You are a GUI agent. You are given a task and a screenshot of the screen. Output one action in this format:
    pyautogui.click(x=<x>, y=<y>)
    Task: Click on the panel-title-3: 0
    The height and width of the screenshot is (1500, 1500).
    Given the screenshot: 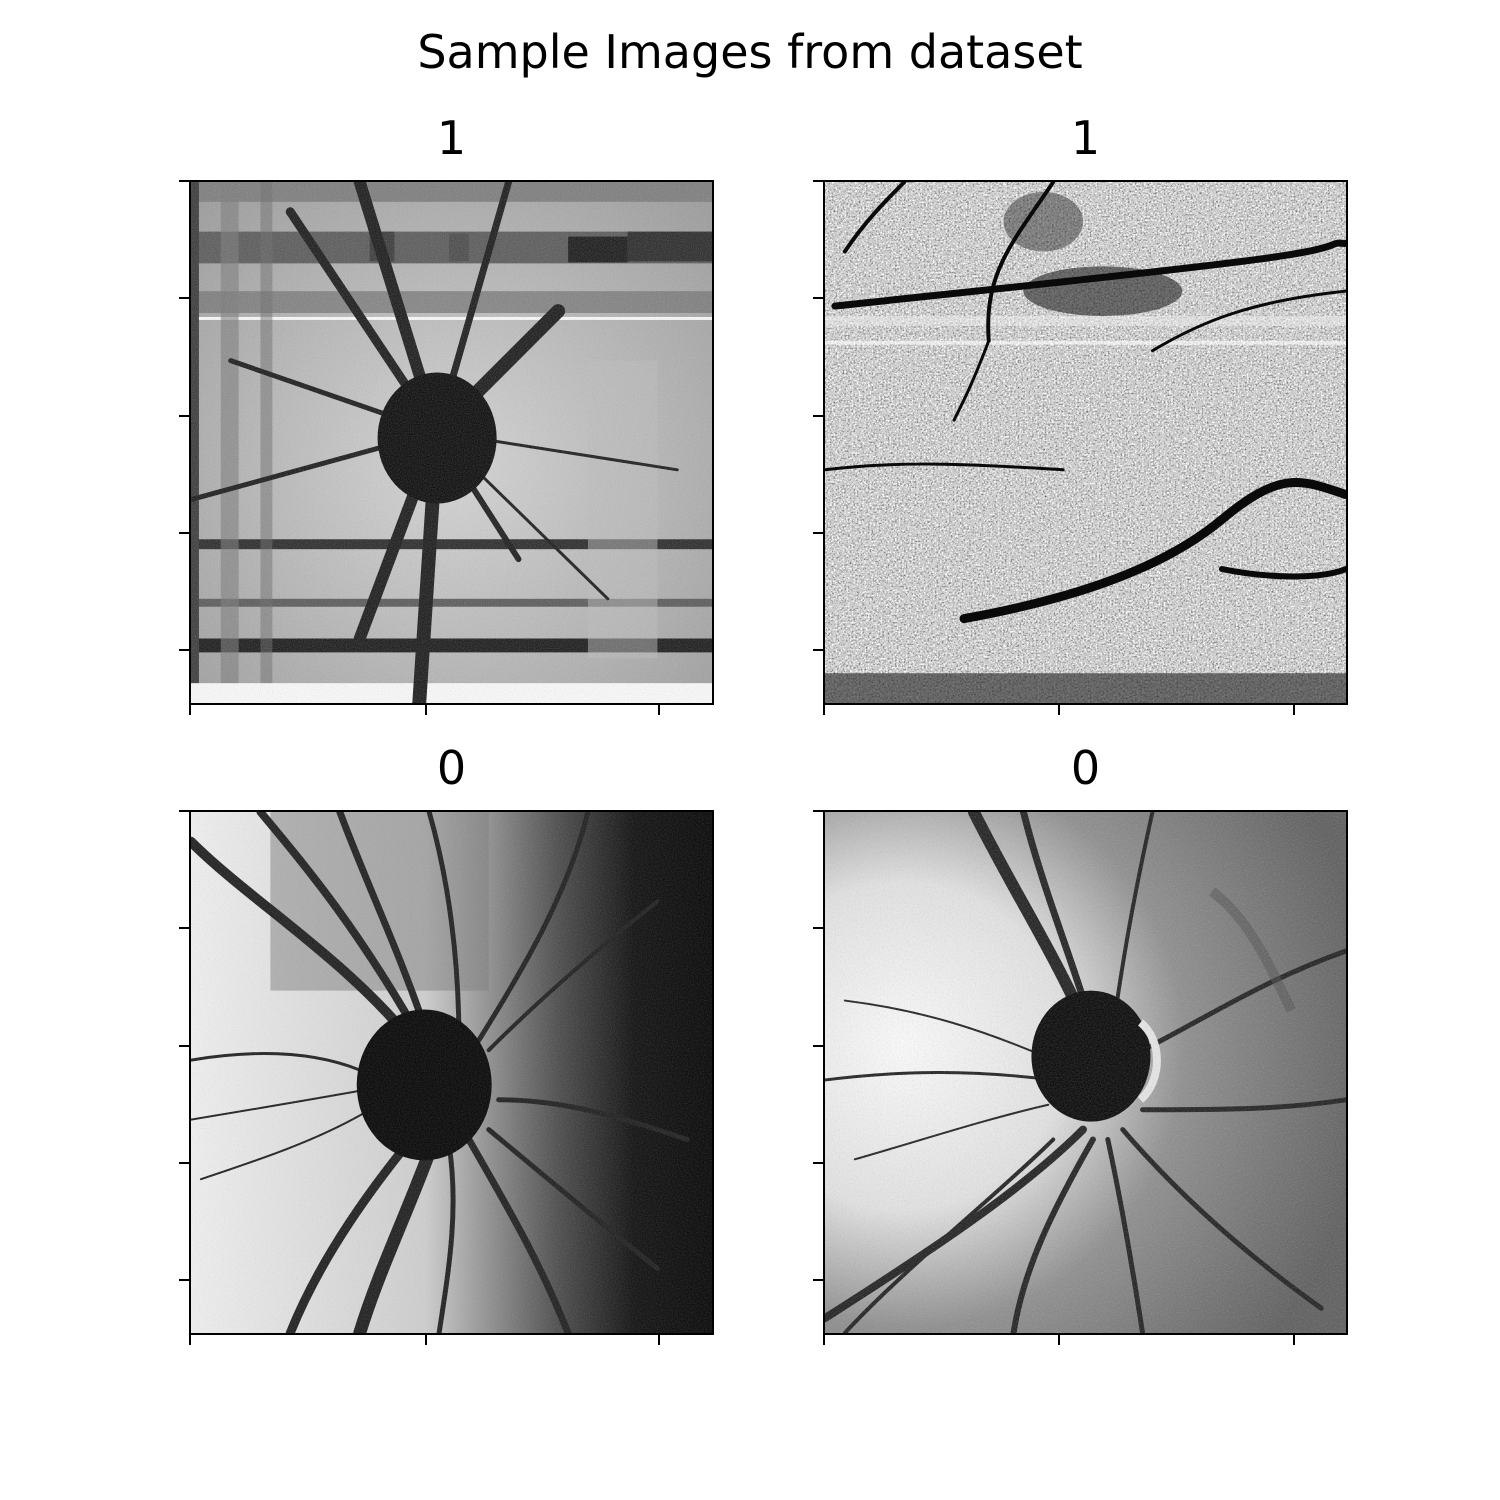 What is the action you would take?
    pyautogui.click(x=451, y=768)
    